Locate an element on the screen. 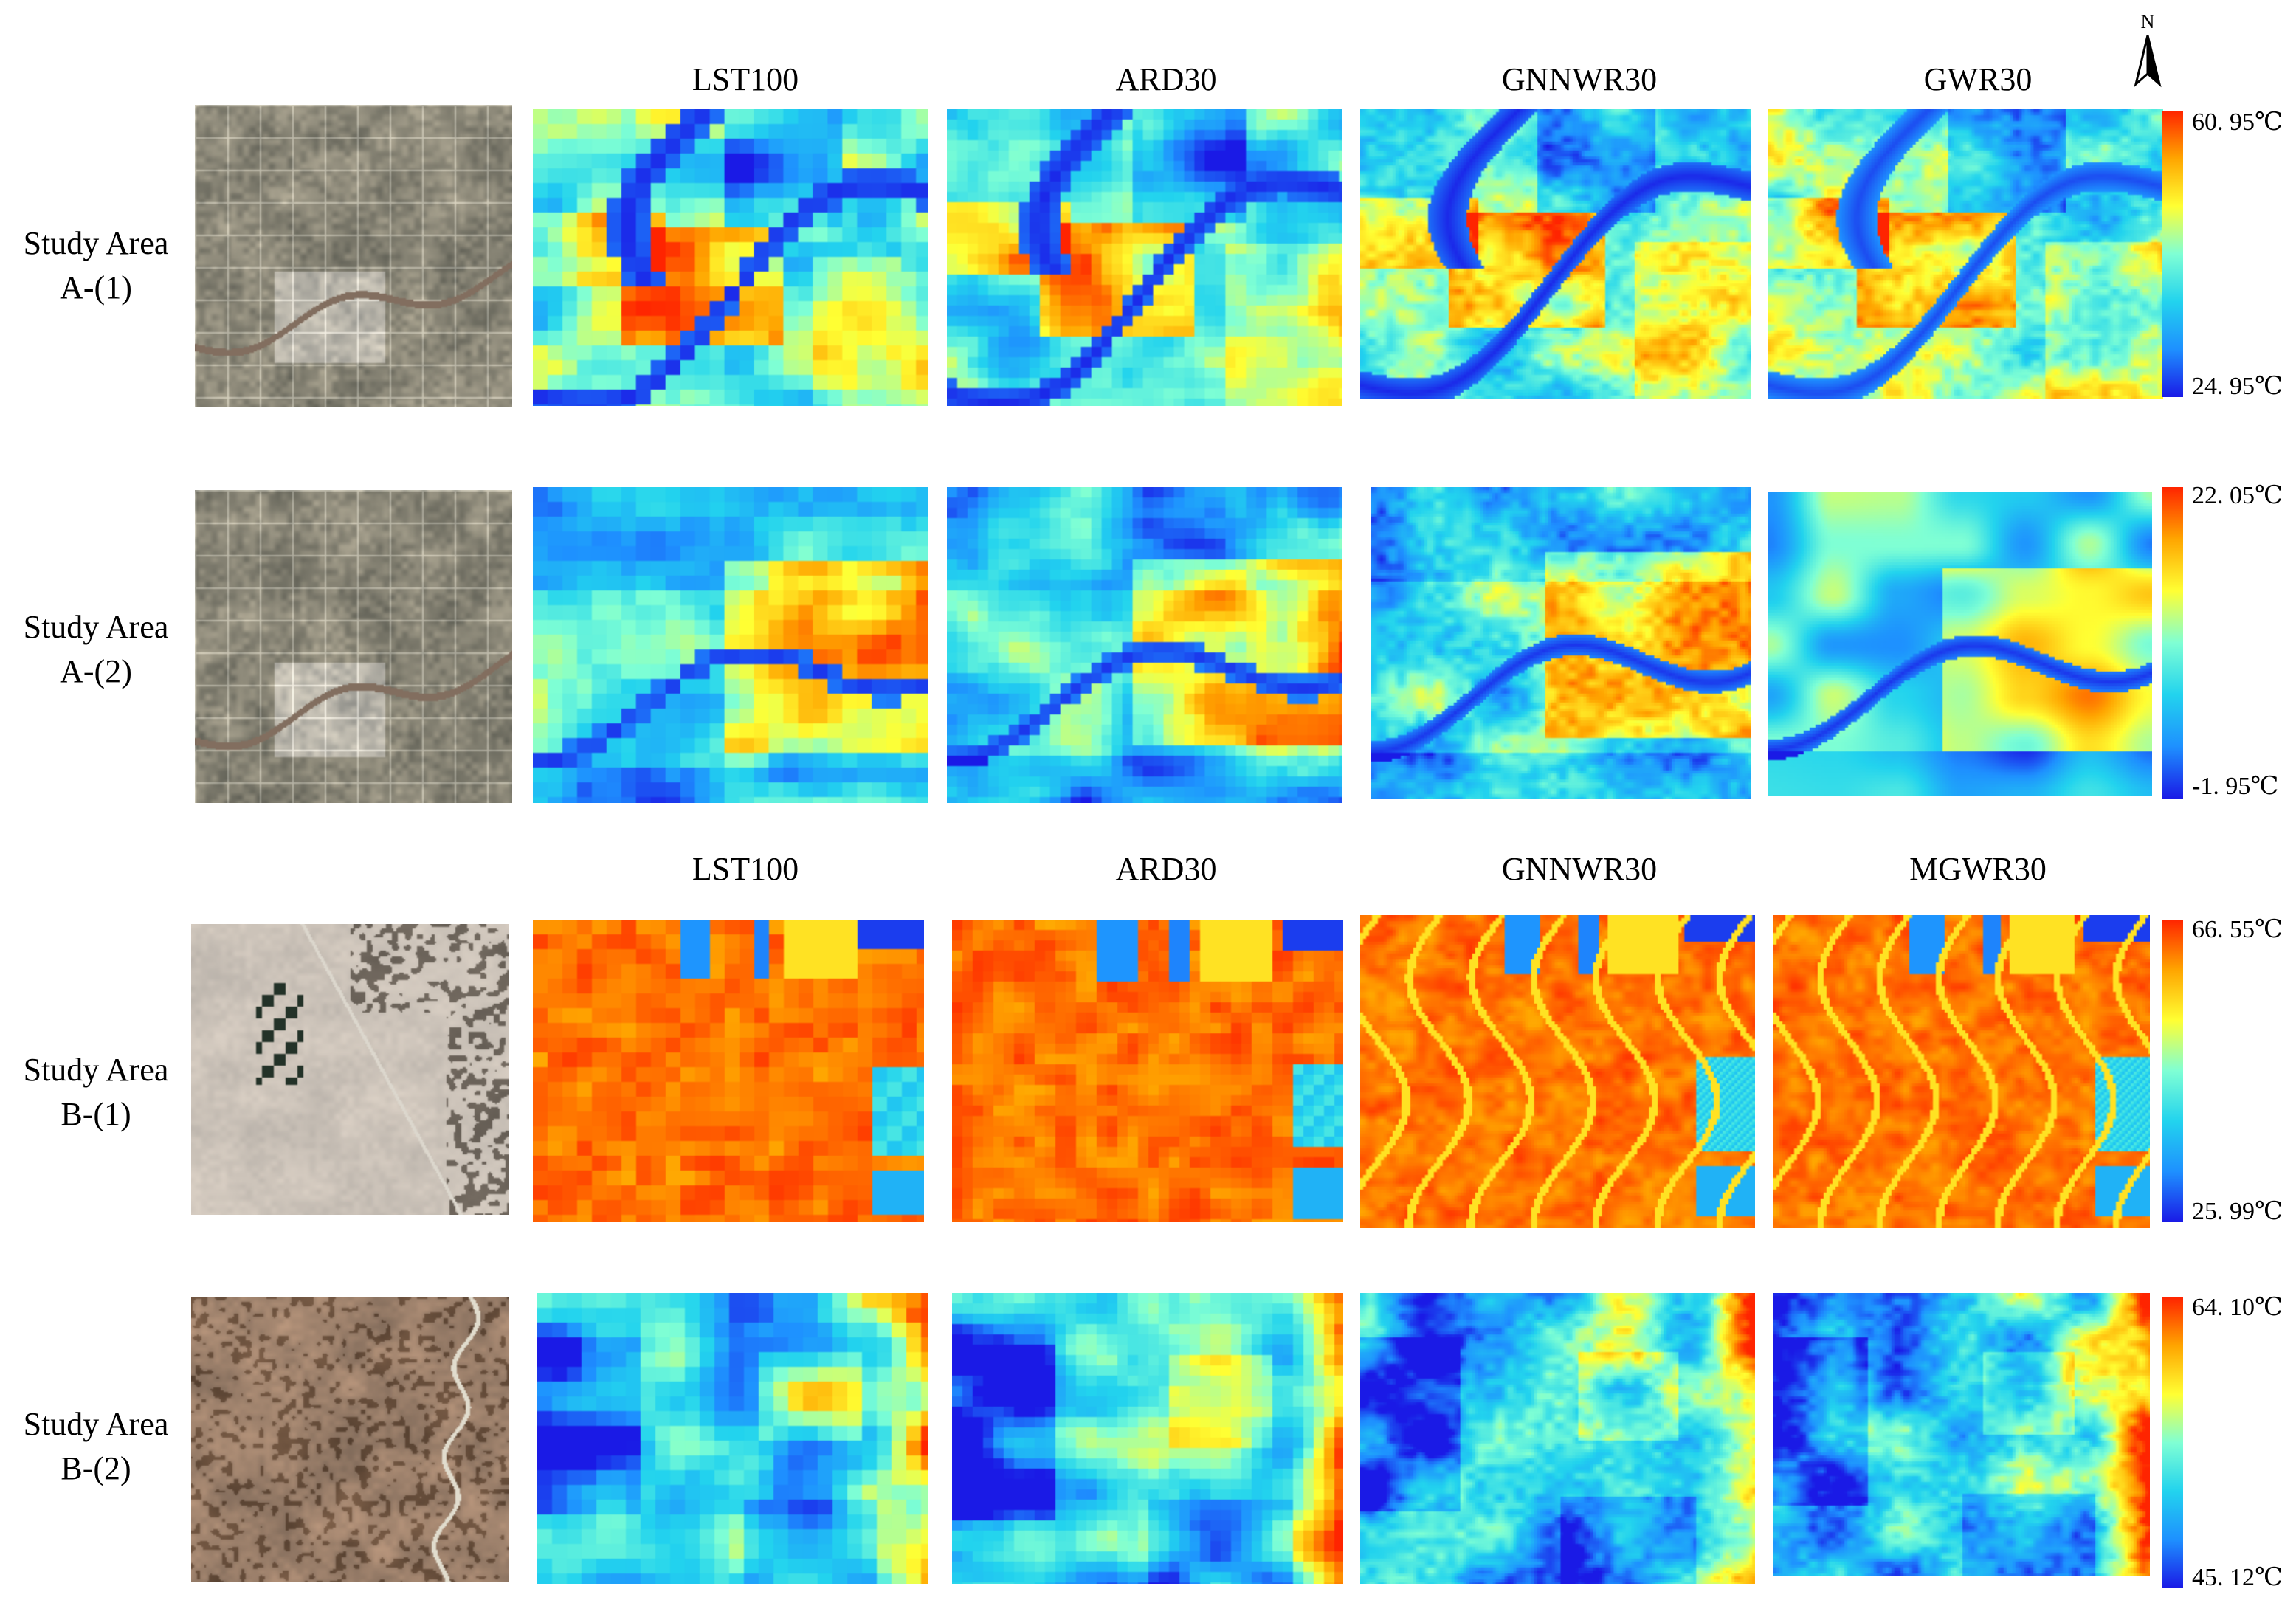  north-label: N is located at coordinates (2148, 21).